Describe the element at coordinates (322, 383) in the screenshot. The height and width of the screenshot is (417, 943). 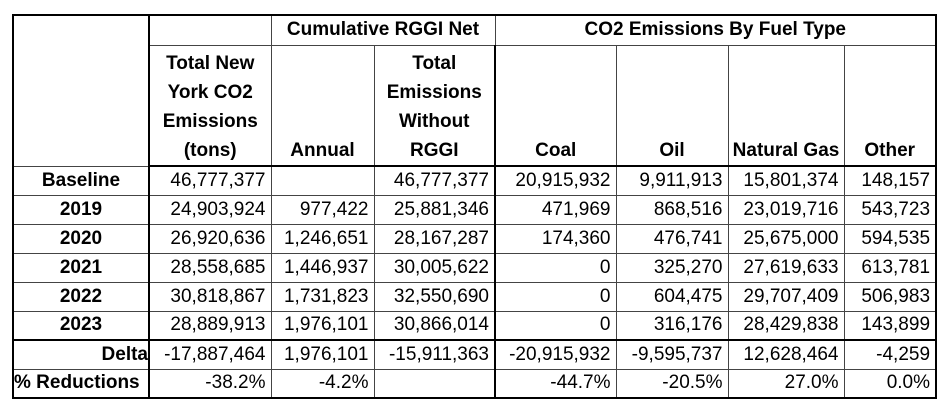
I see `cell: -4.2%` at that location.